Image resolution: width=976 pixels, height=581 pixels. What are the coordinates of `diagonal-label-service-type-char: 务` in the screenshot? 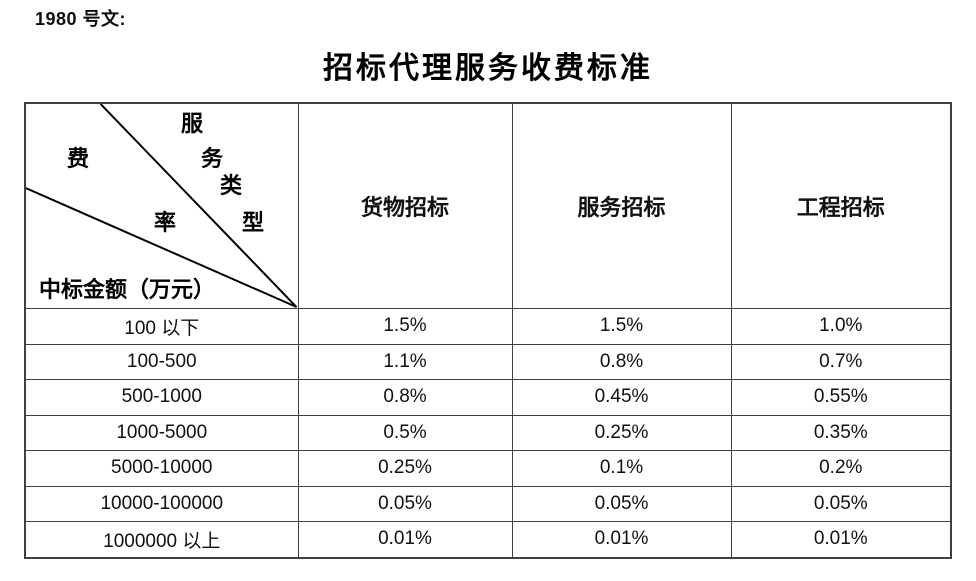 It's located at (212, 158).